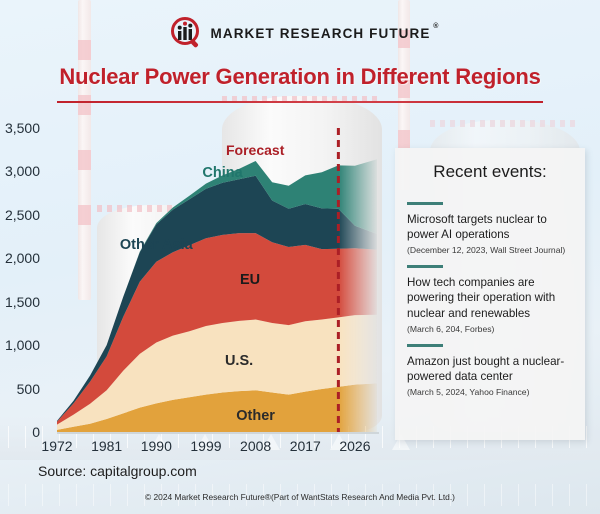 The height and width of the screenshot is (514, 600). I want to click on y-axis-tick: 1,000, so click(22, 345).